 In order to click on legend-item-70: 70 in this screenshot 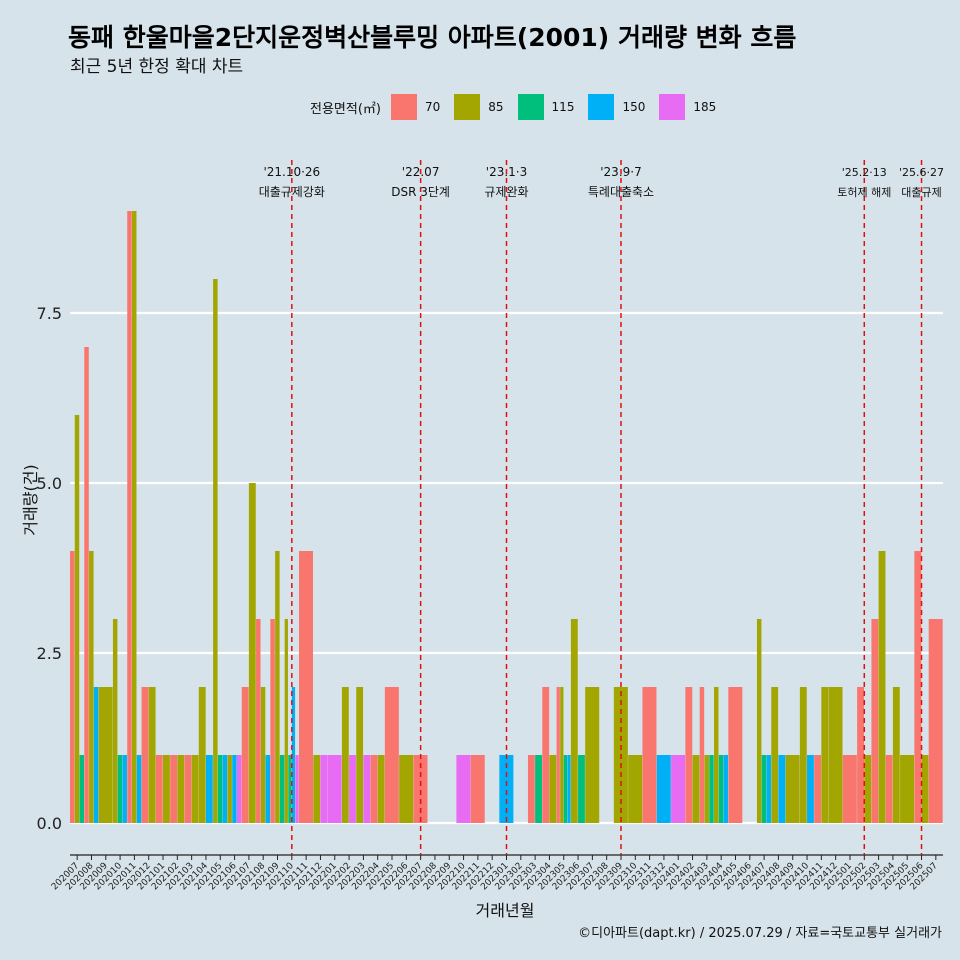, I will do `click(415, 107)`.